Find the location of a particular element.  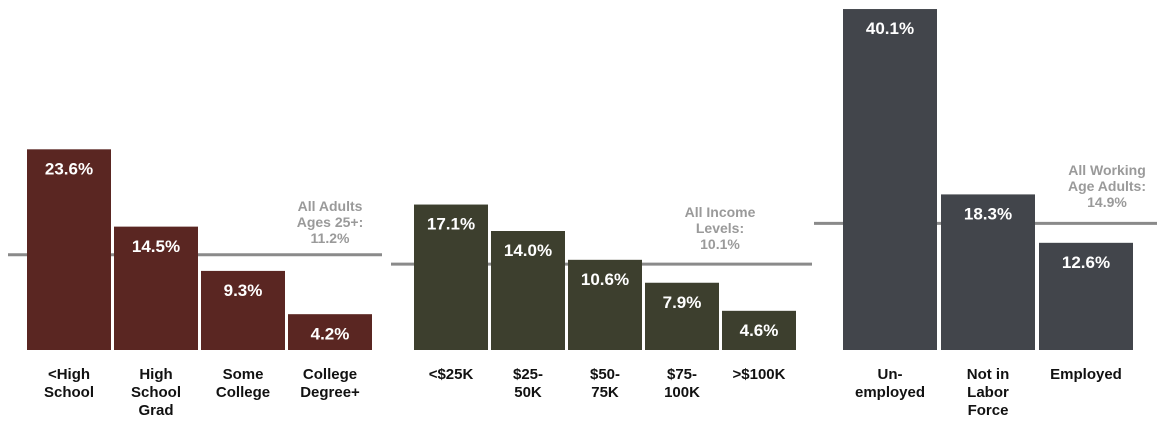

category-label: Un- is located at coordinates (890, 374).